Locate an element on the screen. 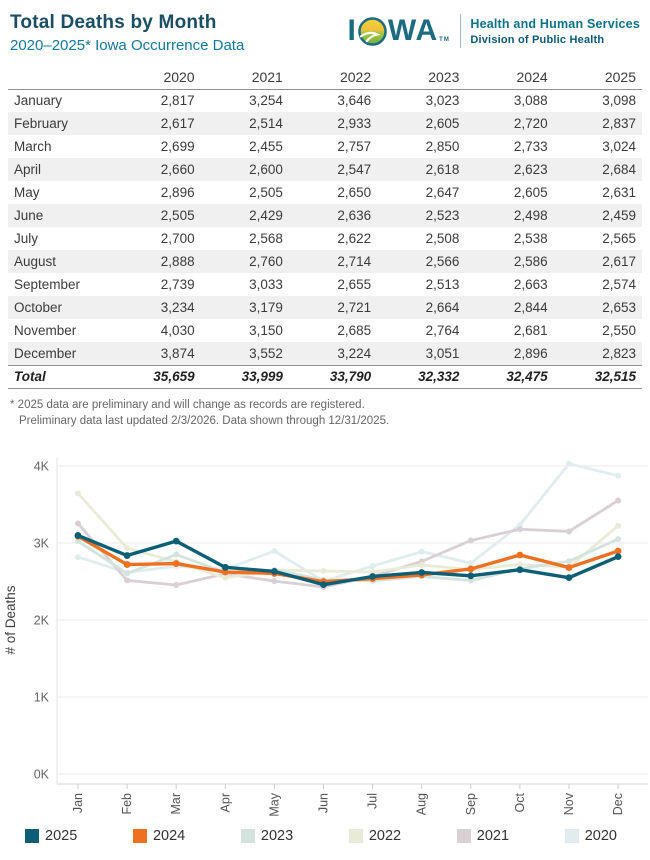  logo-divider is located at coordinates (460, 31).